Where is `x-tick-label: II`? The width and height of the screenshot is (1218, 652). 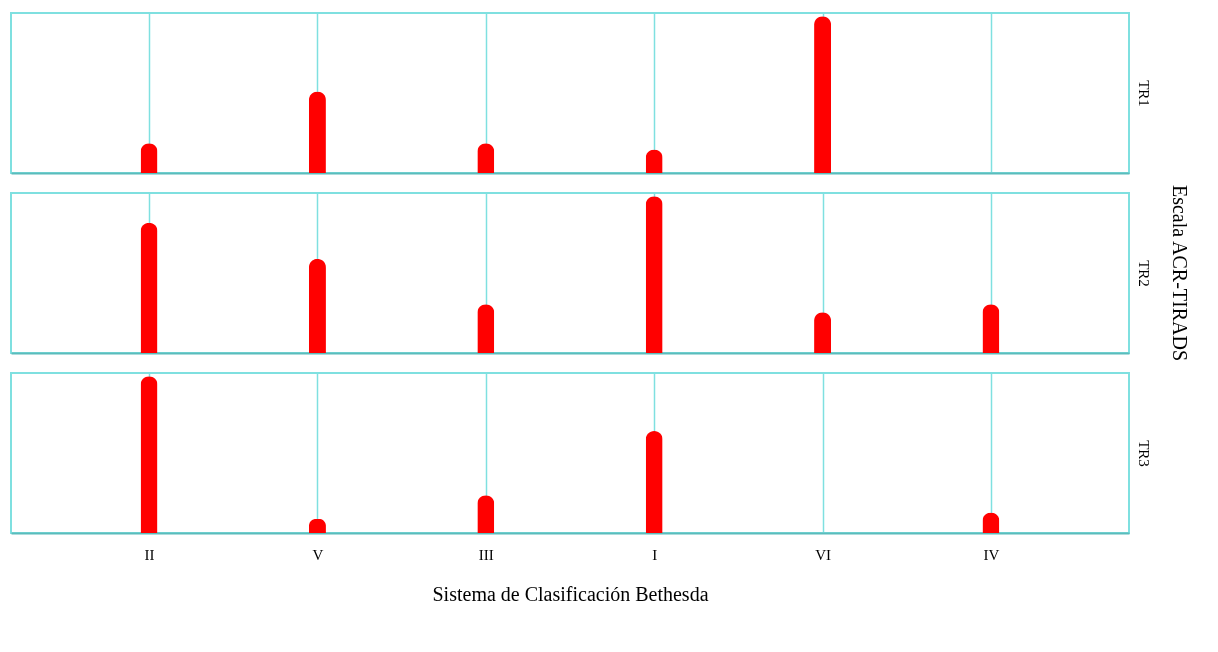 x-tick-label: II is located at coordinates (149, 554).